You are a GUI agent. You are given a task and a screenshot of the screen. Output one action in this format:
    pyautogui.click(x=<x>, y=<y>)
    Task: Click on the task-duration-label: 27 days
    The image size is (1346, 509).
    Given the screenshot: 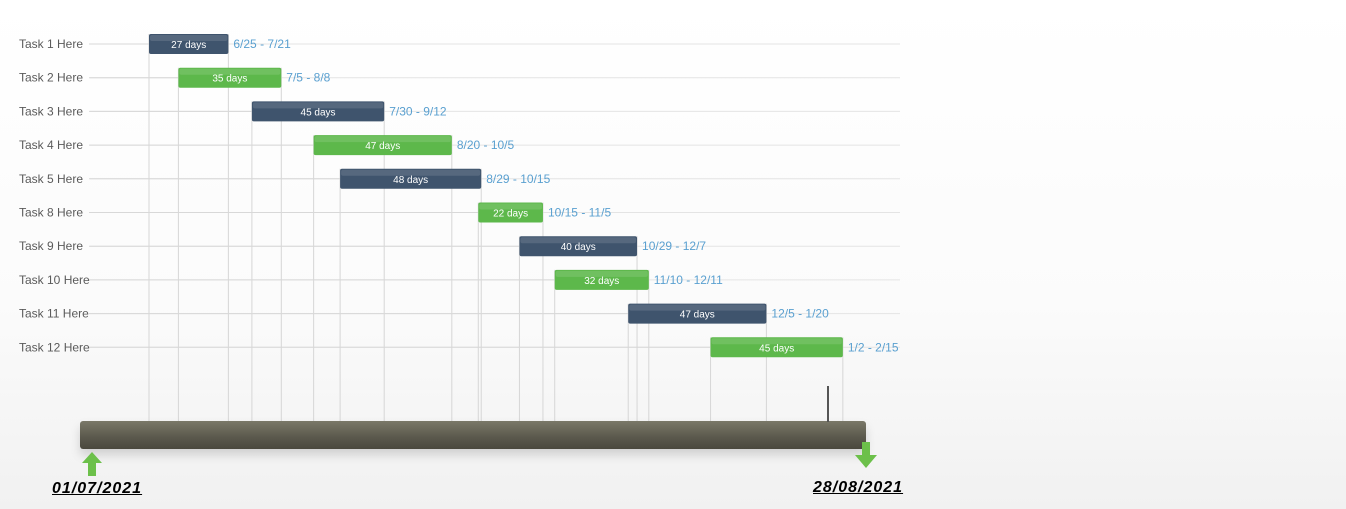 What is the action you would take?
    pyautogui.click(x=188, y=45)
    